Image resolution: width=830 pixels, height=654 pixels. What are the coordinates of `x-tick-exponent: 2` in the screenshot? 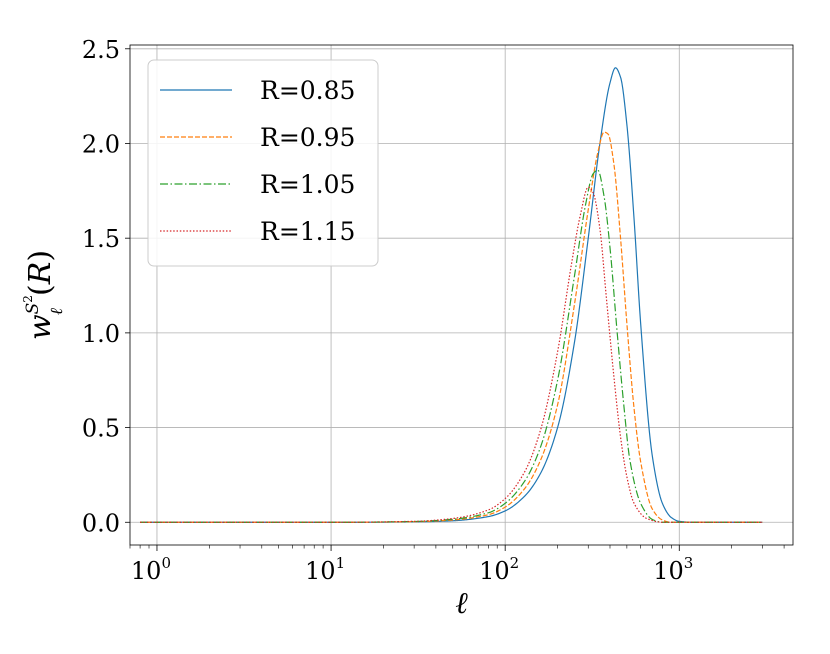 It's located at (515, 563).